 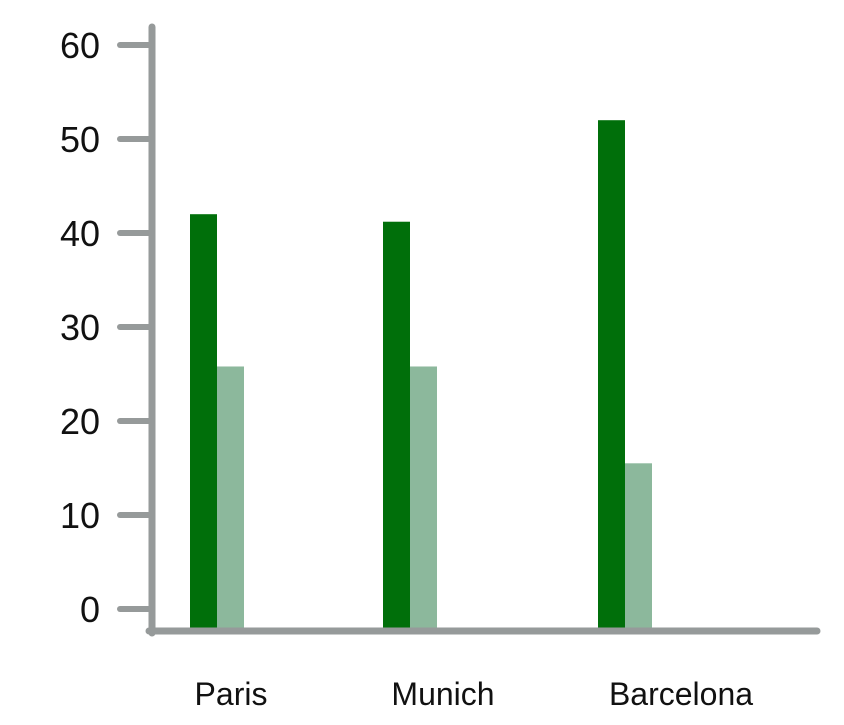 What do you see at coordinates (80, 45) in the screenshot?
I see `y-tick-label-60: 60` at bounding box center [80, 45].